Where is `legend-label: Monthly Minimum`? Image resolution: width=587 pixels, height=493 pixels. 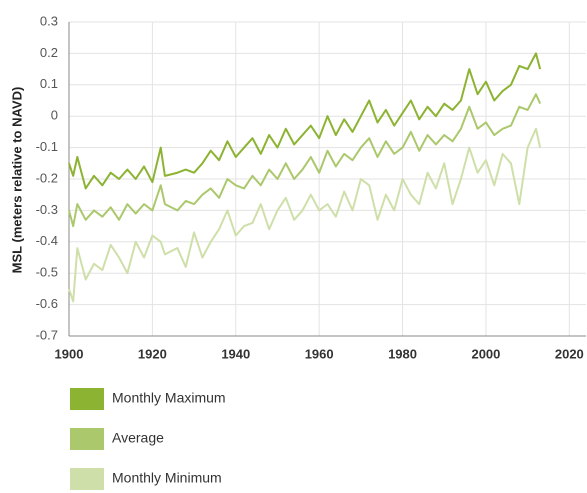 legend-label: Monthly Minimum is located at coordinates (167, 478).